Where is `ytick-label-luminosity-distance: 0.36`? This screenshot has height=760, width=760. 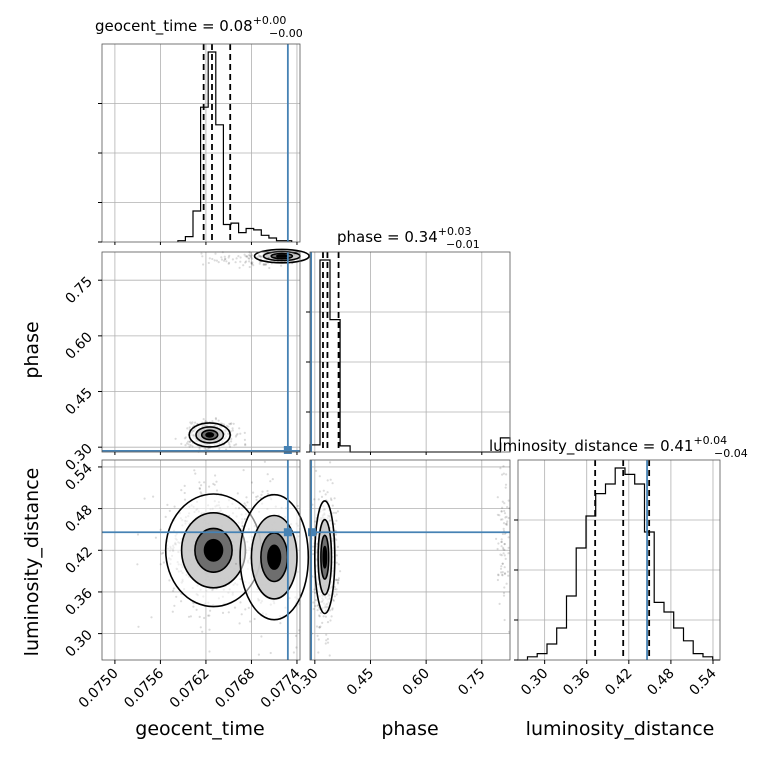 ytick-label-luminosity-distance: 0.36 is located at coordinates (78, 601).